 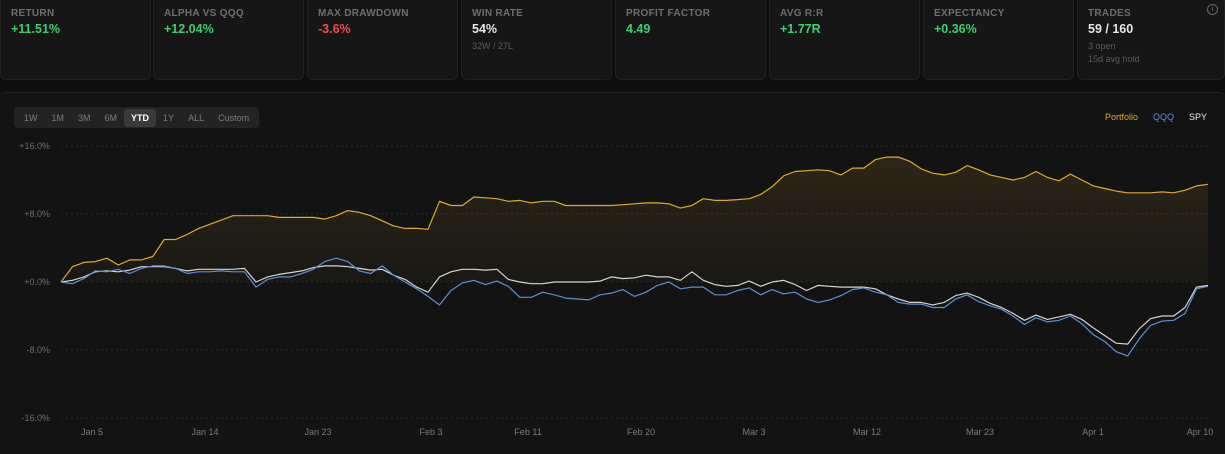 What do you see at coordinates (800, 29) in the screenshot?
I see `stat-value: +1.77R` at bounding box center [800, 29].